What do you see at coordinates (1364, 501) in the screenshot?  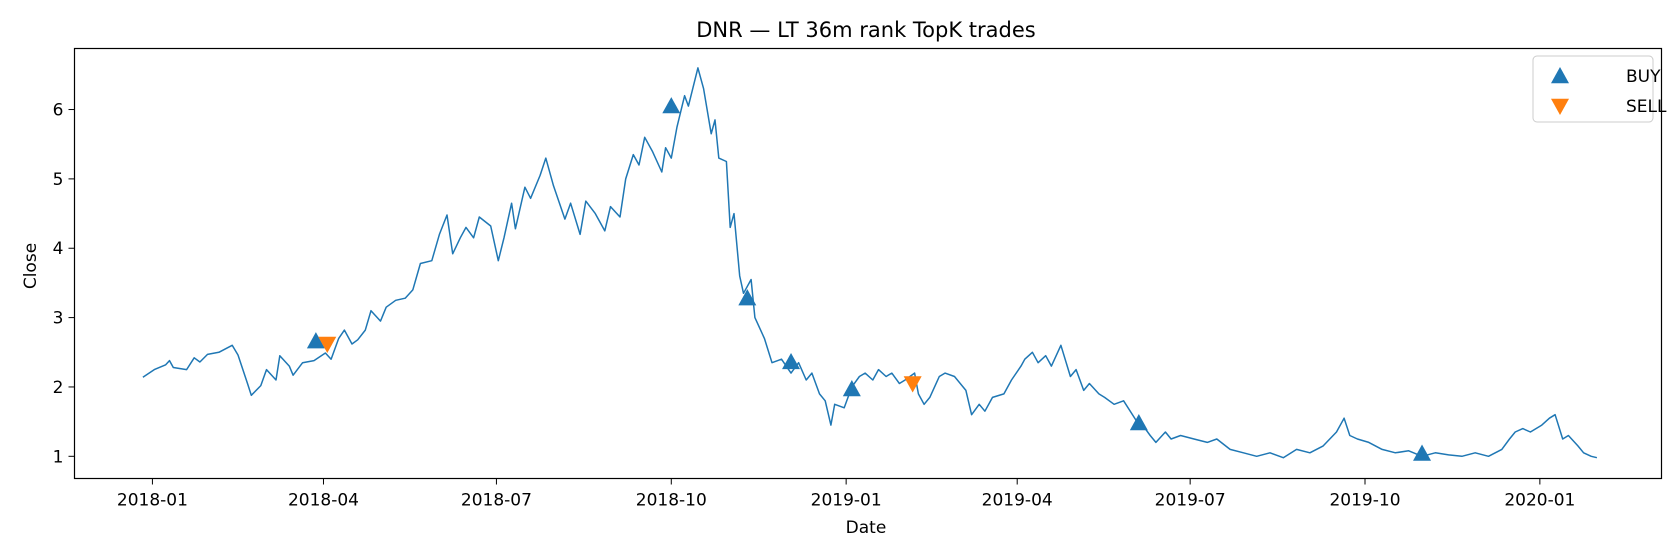 I see `x-tick-label: 2019-10` at bounding box center [1364, 501].